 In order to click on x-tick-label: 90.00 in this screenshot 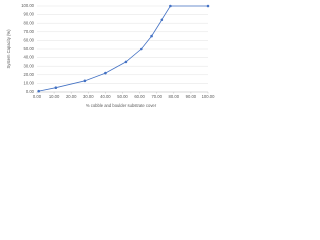, I will do `click(191, 96)`.